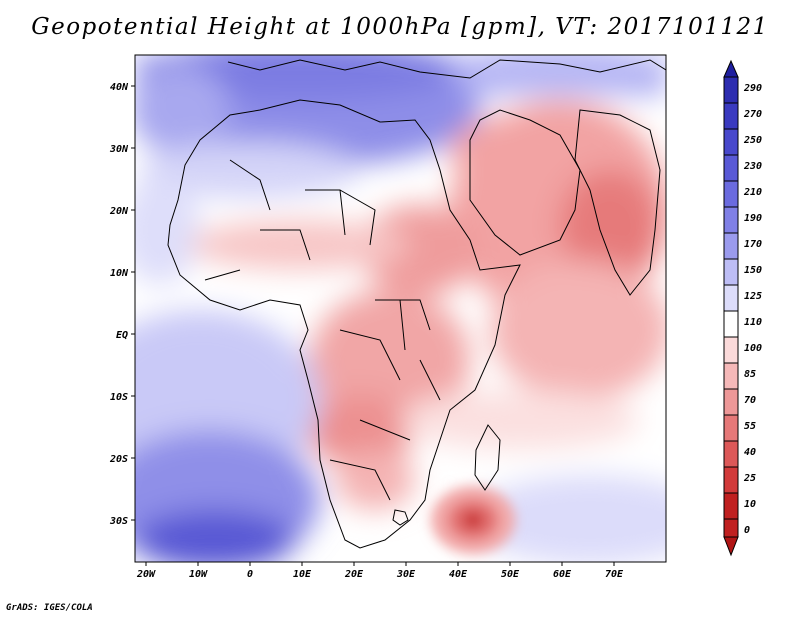  Describe the element at coordinates (750, 504) in the screenshot. I see `colorbar-label: 10` at that location.